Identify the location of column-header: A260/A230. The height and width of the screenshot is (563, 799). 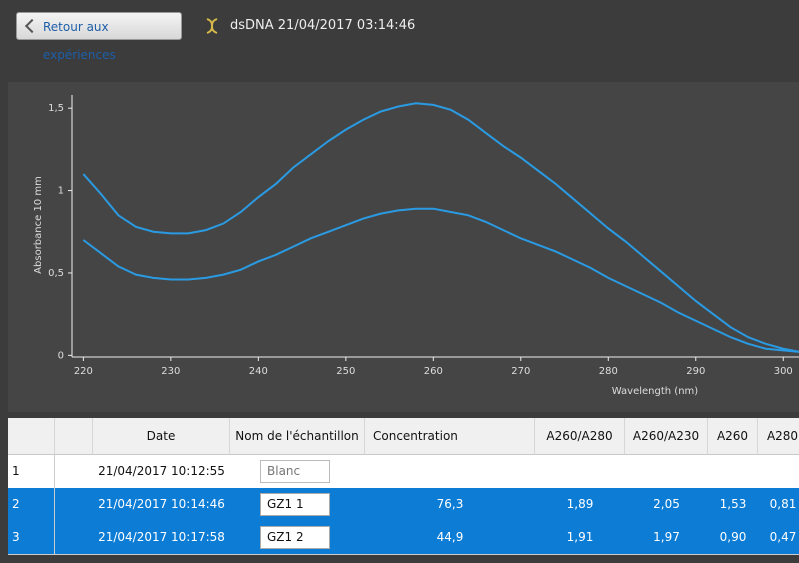
(666, 436).